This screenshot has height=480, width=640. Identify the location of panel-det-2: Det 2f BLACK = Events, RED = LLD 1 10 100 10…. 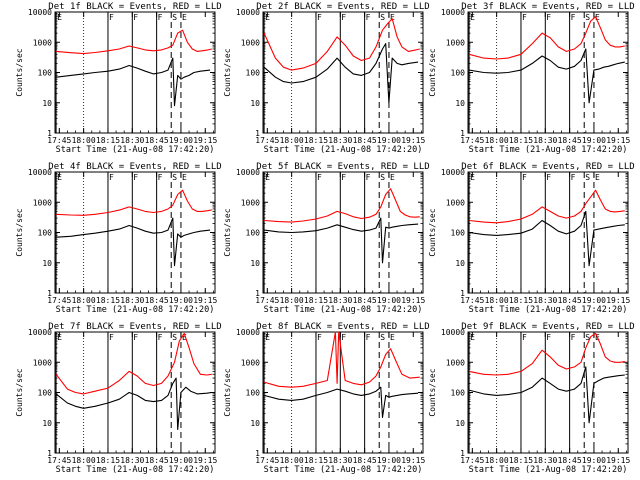
(326, 78).